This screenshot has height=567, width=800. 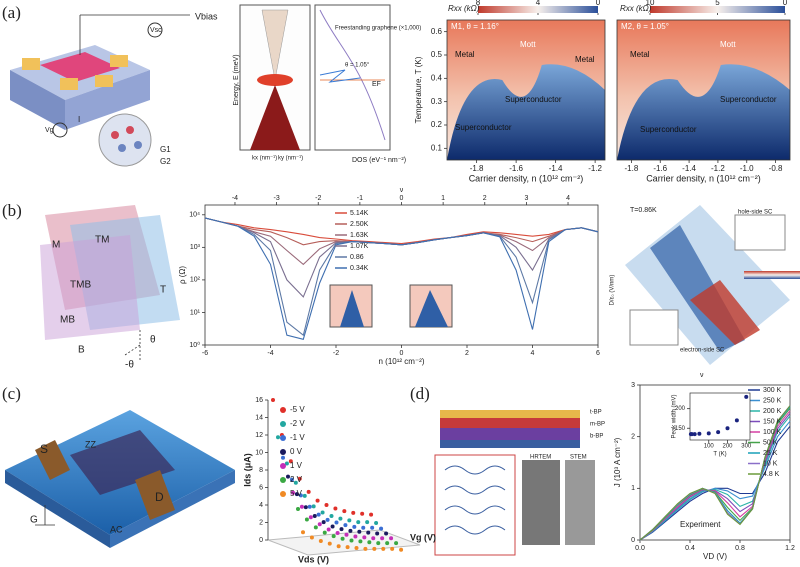 I want to click on legend-label: -2 V, so click(x=297, y=423).